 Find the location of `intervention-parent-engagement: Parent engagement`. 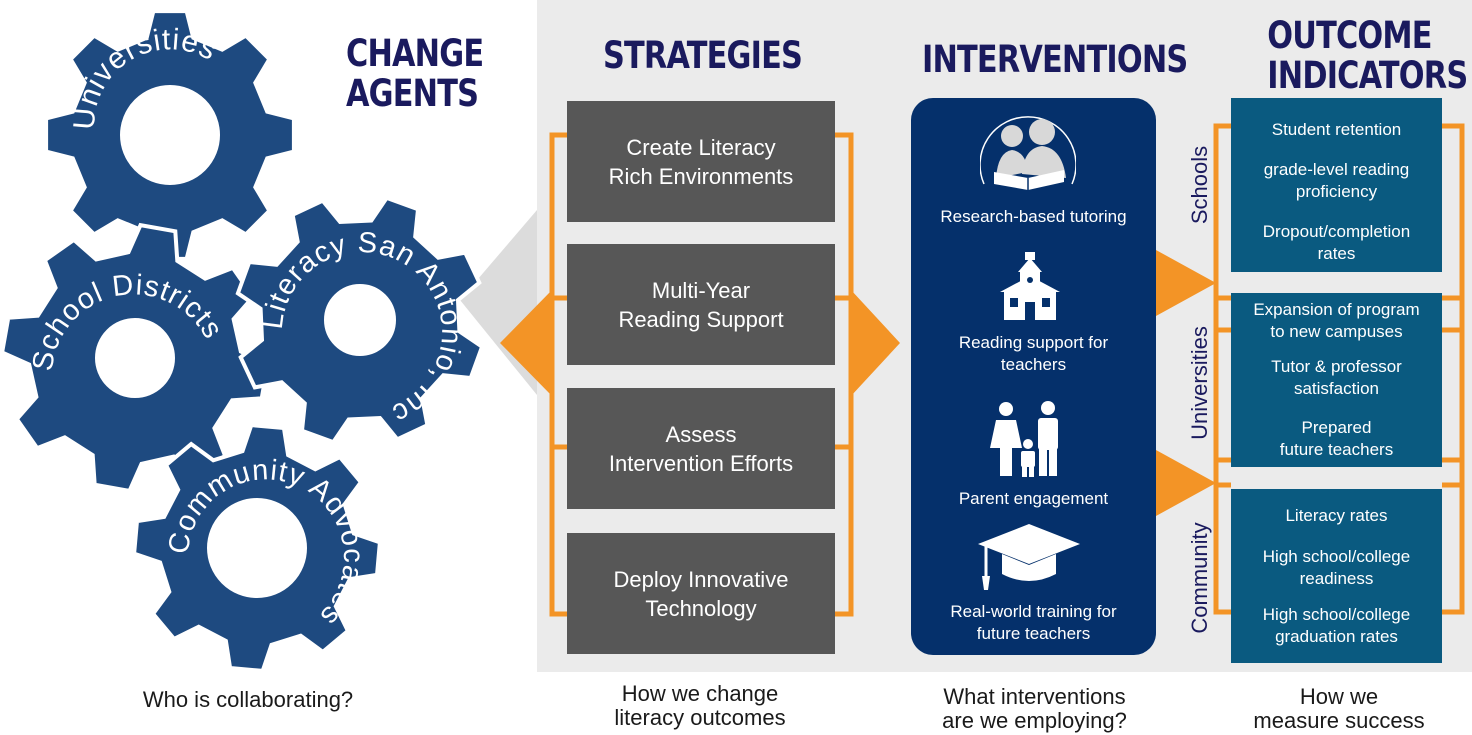

intervention-parent-engagement: Parent engagement is located at coordinates (1033, 498).